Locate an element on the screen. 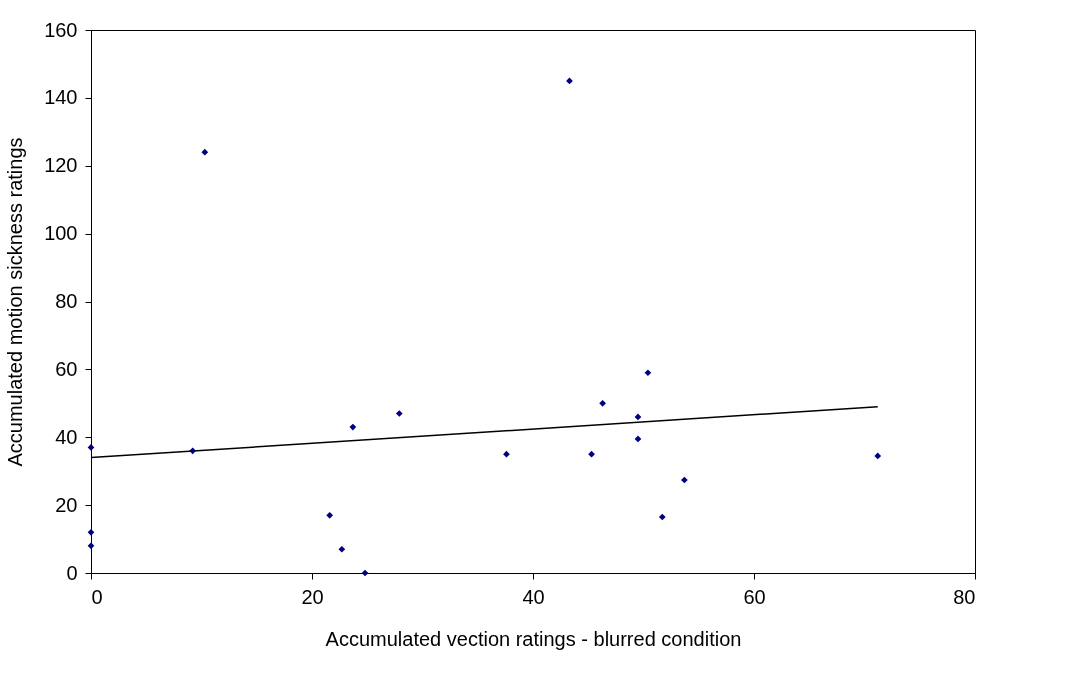 The width and height of the screenshot is (1068, 686). y-tick-label: 140 is located at coordinates (61, 97).